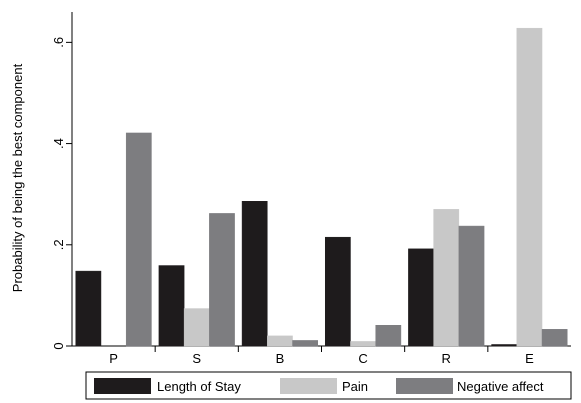 The image size is (581, 403). What do you see at coordinates (17, 177) in the screenshot?
I see `y-axis-title: Probability of being the best component` at bounding box center [17, 177].